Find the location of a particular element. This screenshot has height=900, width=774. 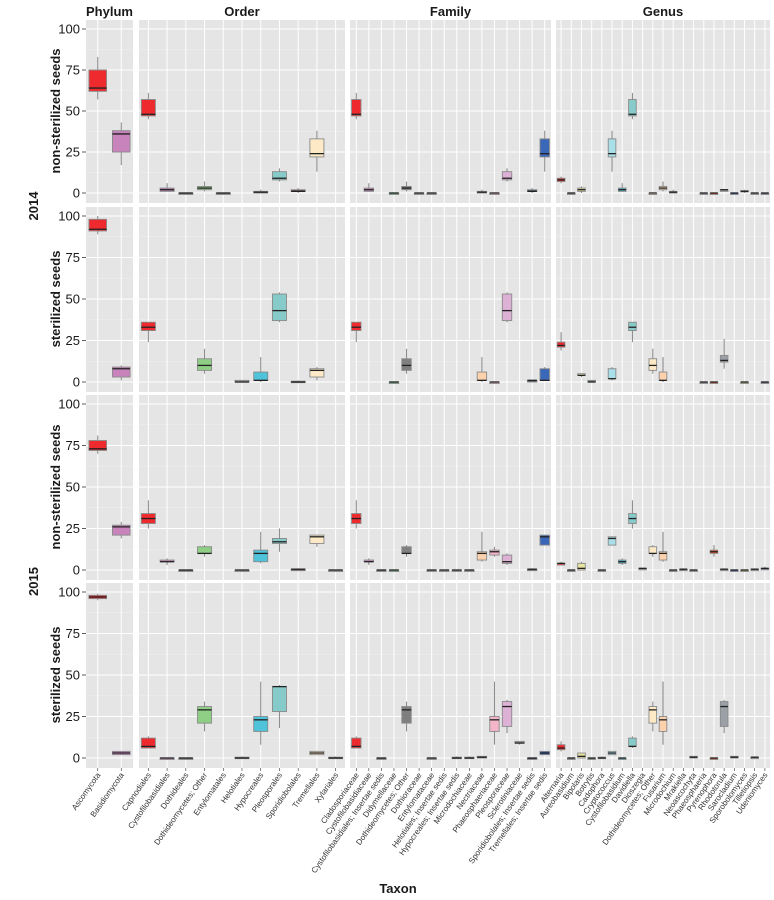

panel-order-row1 is located at coordinates (242, 299).